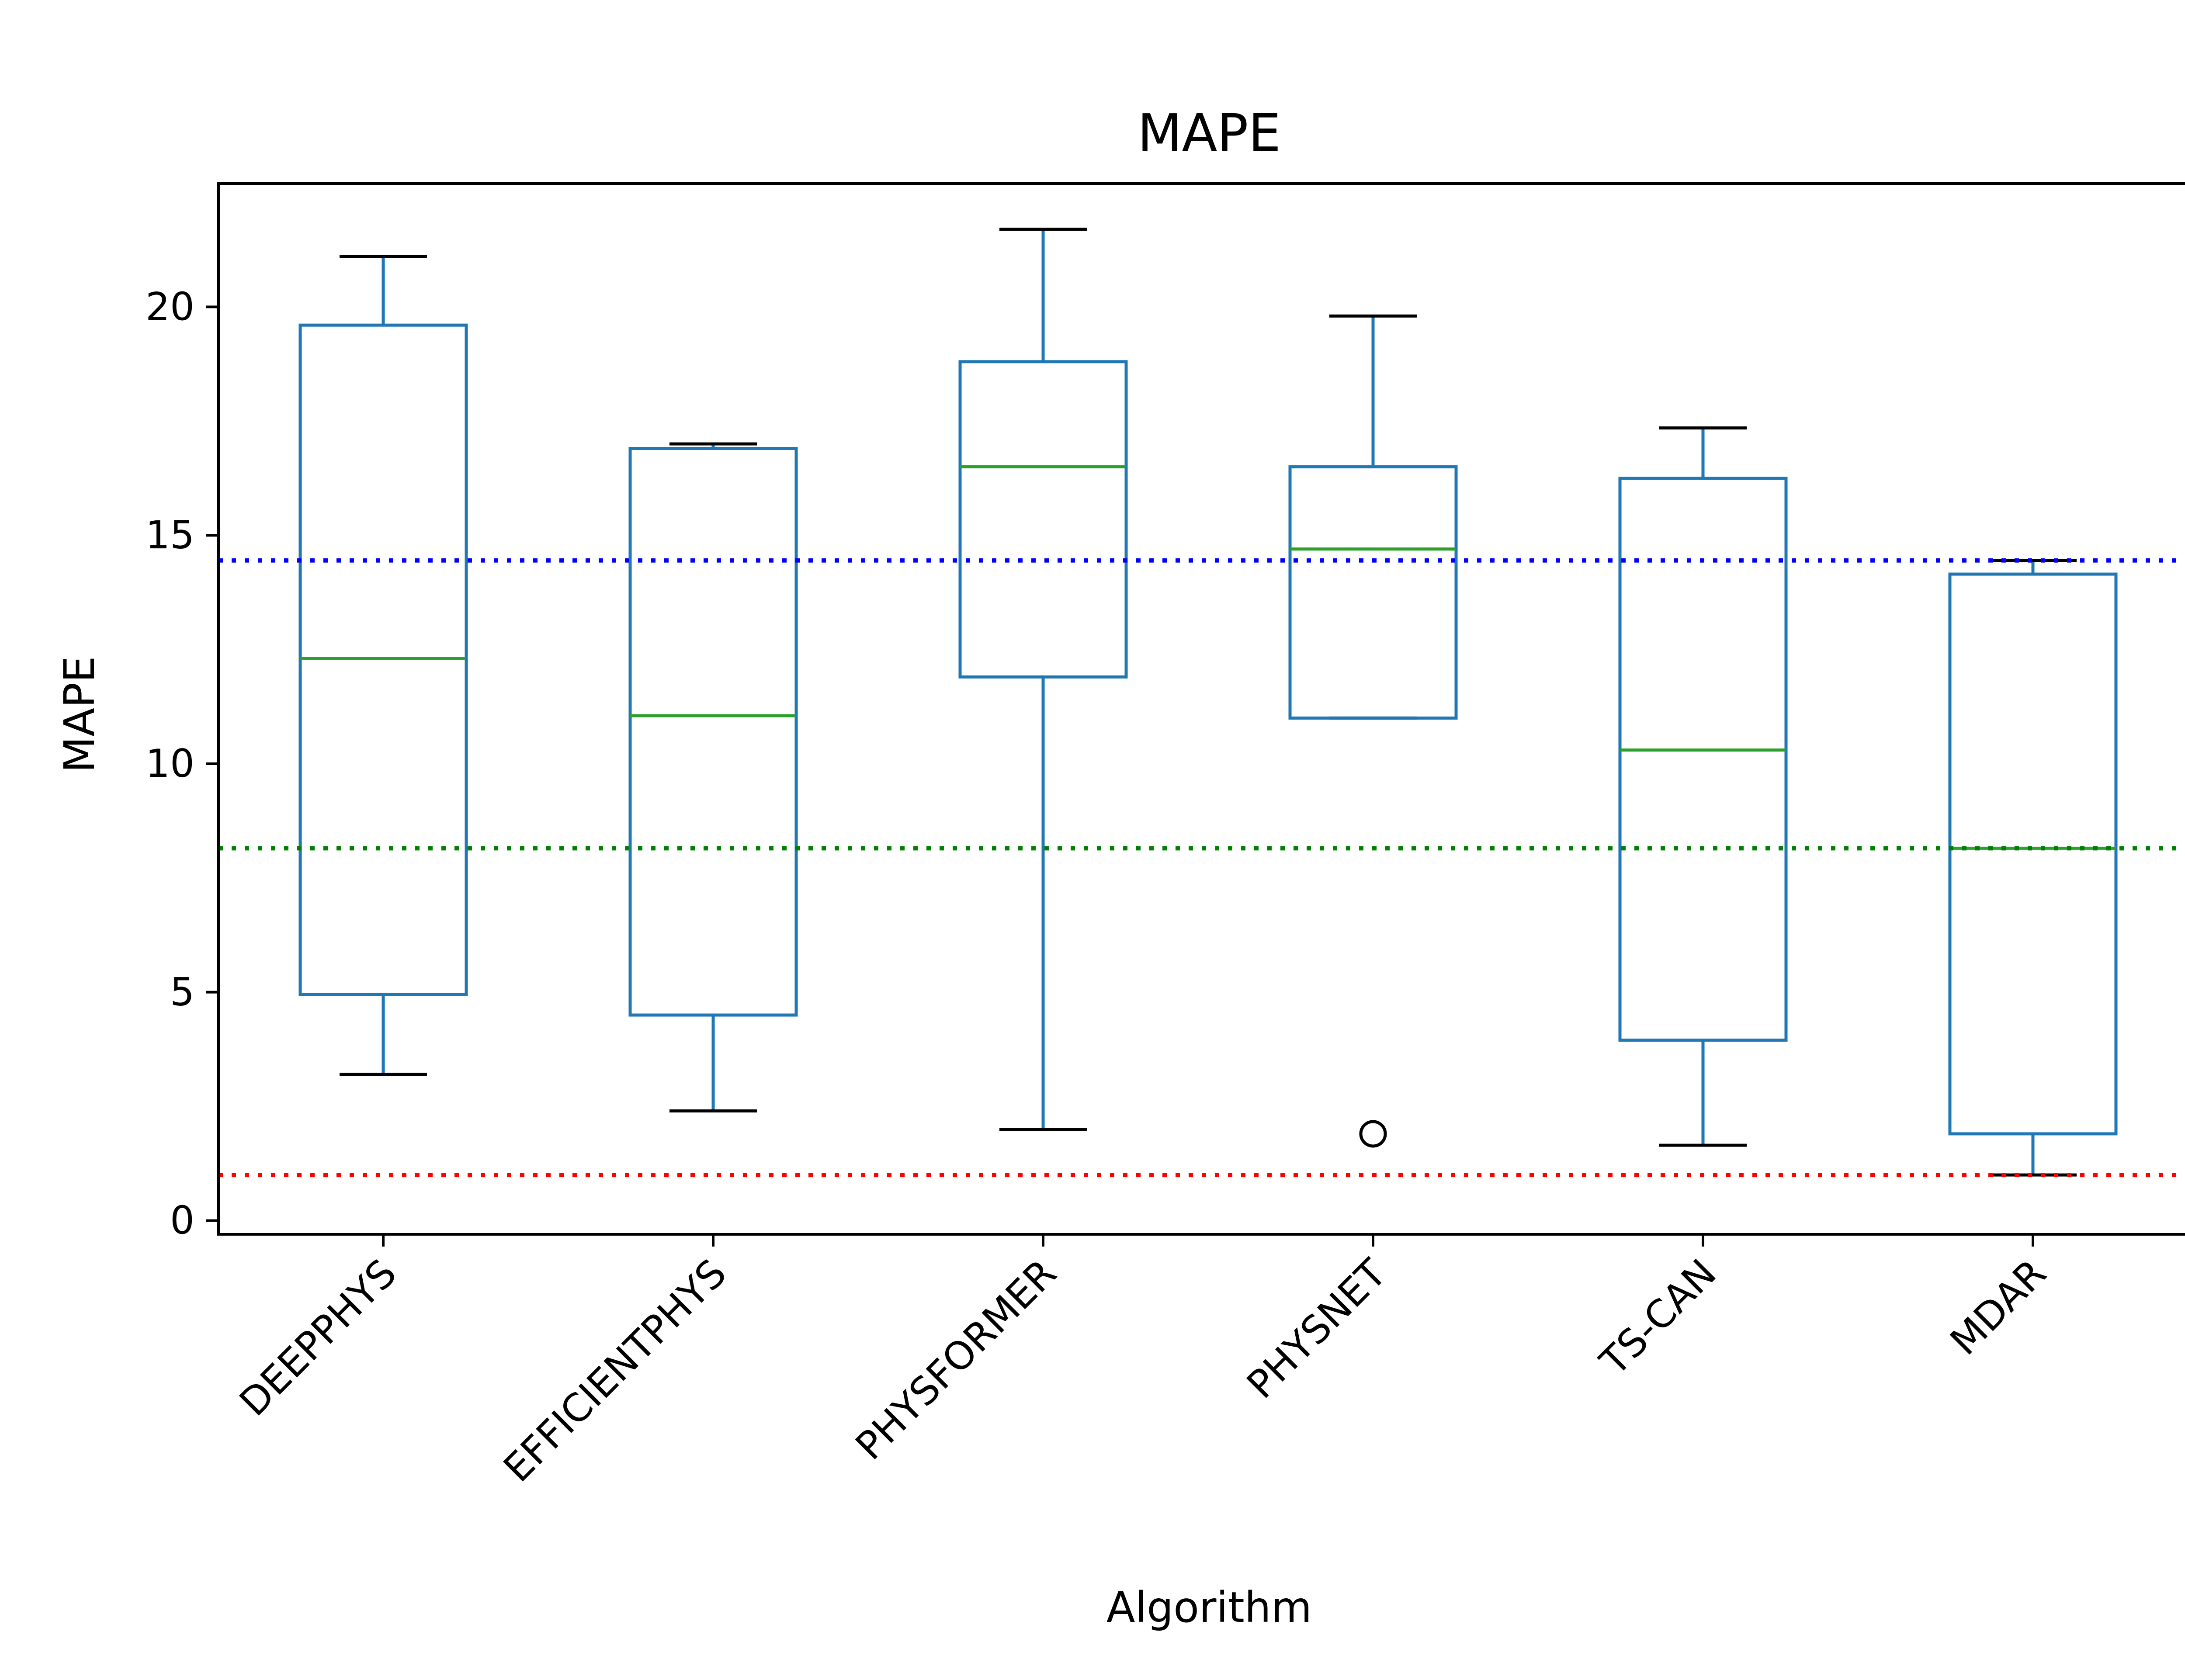  What do you see at coordinates (182, 993) in the screenshot?
I see `y-tick-label: 5` at bounding box center [182, 993].